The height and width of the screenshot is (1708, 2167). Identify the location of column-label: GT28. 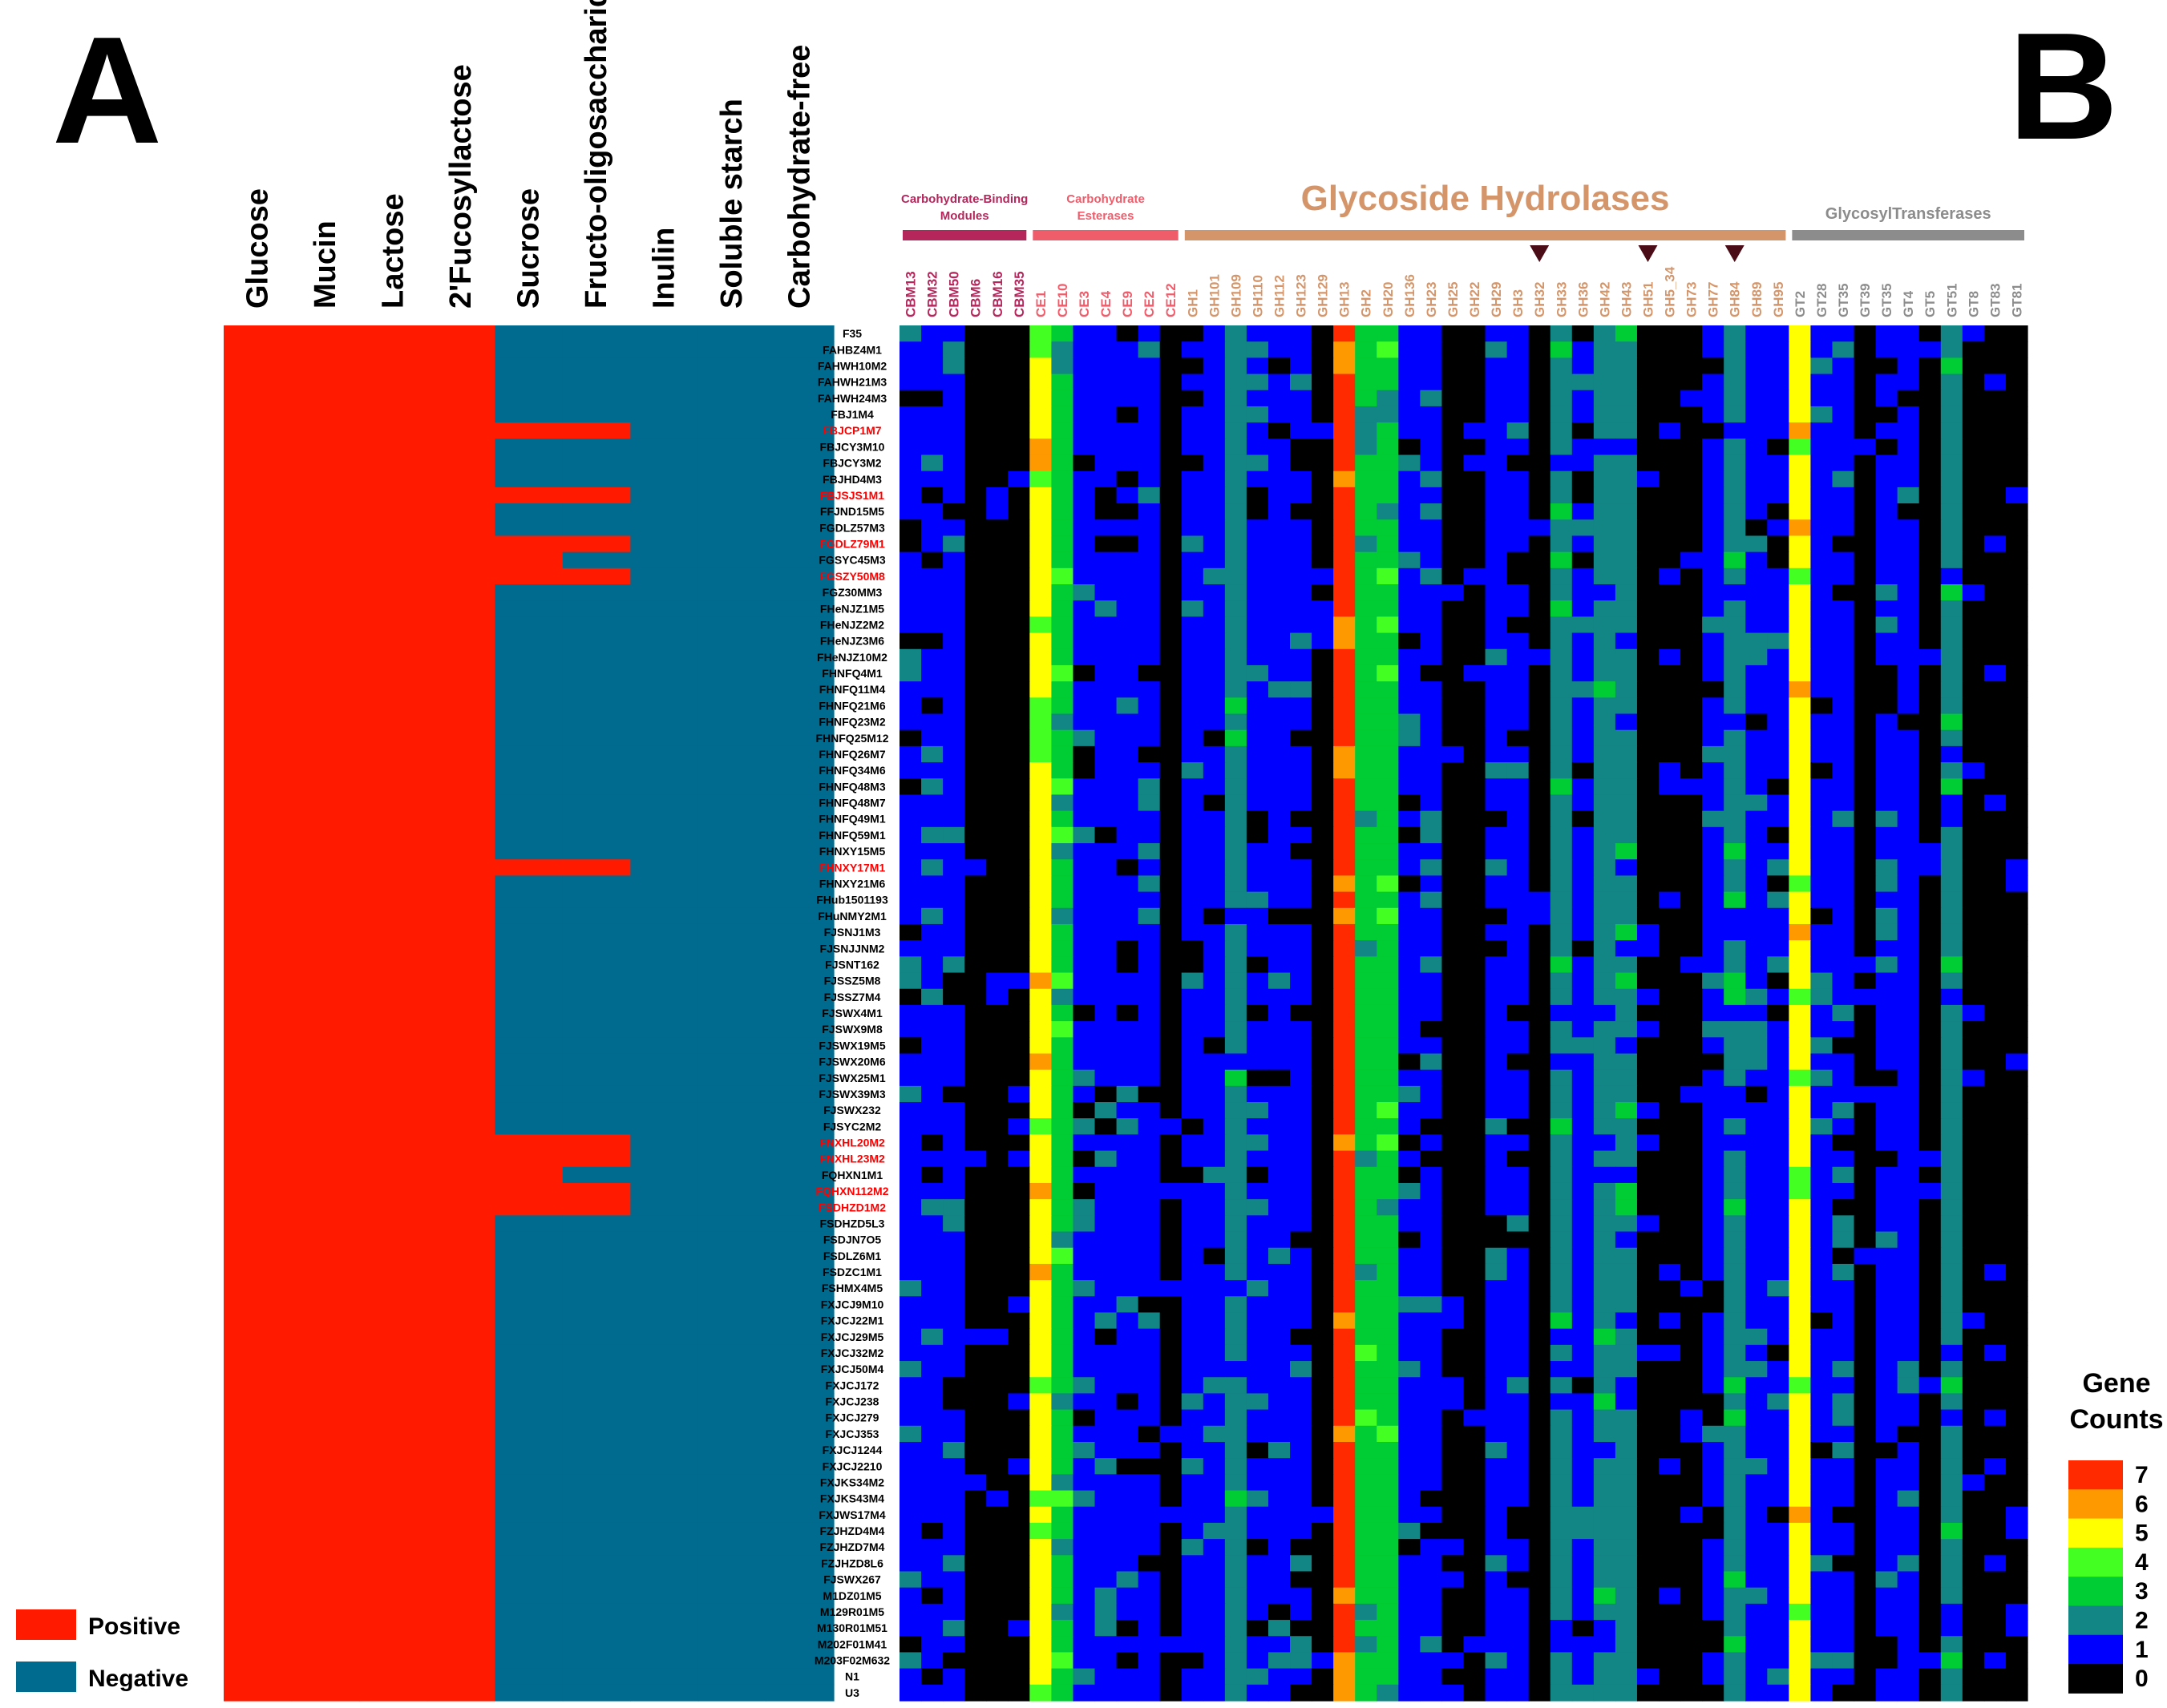
(1821, 300).